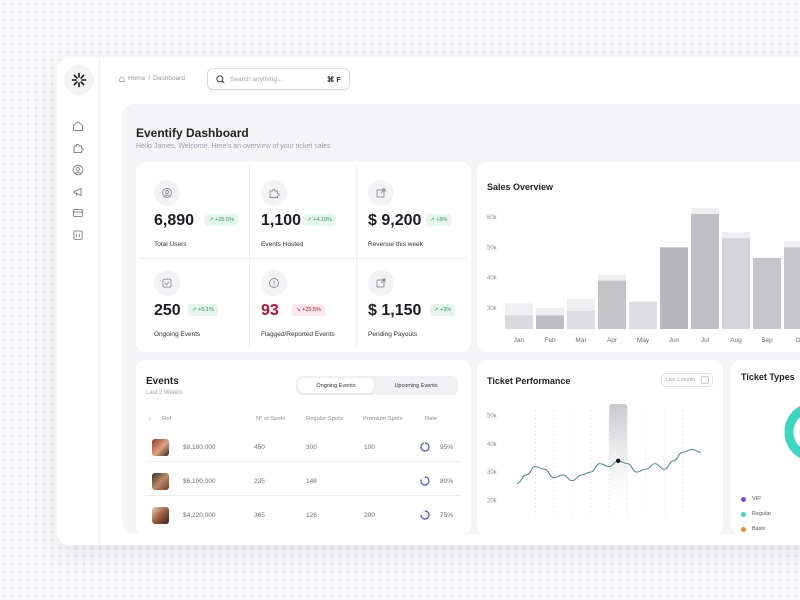 The height and width of the screenshot is (600, 800). I want to click on sidebar, so click(78, 301).